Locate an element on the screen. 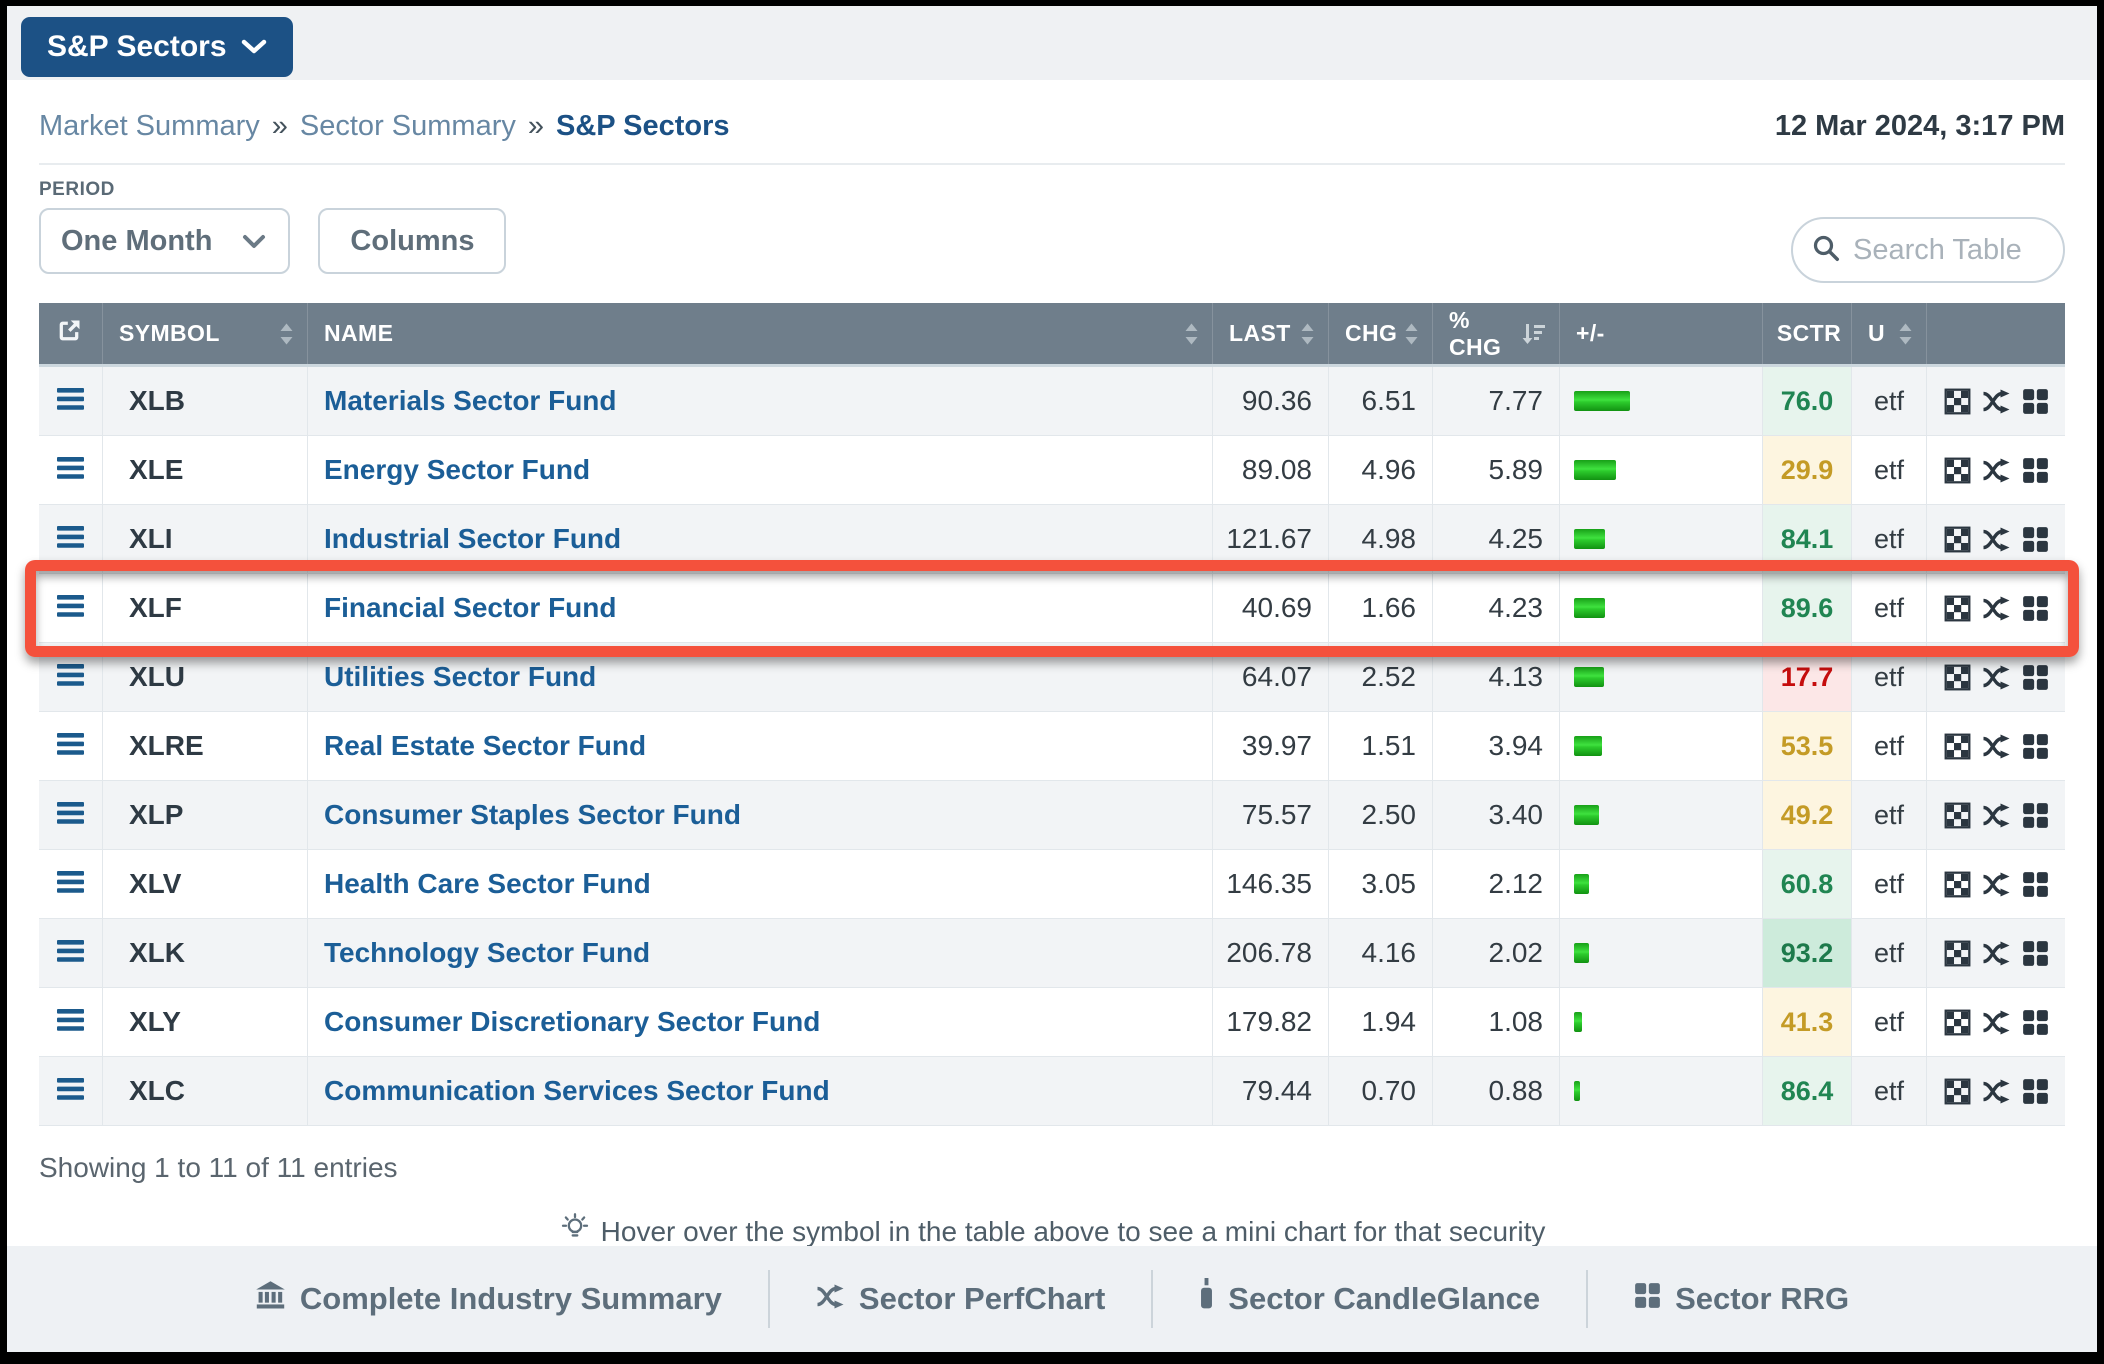 Image resolution: width=2104 pixels, height=1364 pixels. search-input is located at coordinates (1949, 250).